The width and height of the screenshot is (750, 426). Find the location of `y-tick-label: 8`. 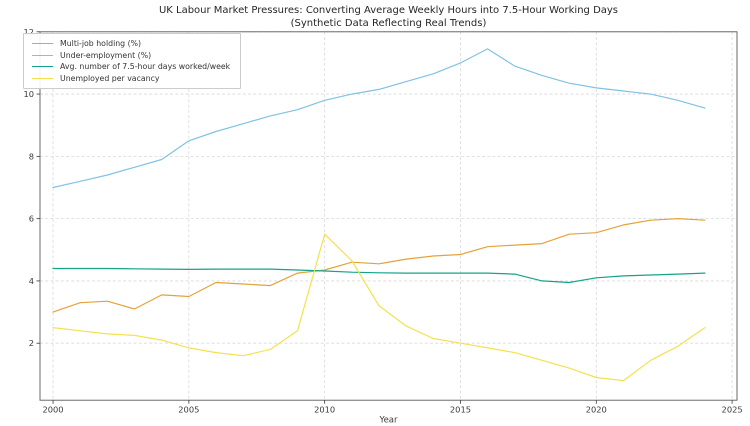

y-tick-label: 8 is located at coordinates (31, 156).